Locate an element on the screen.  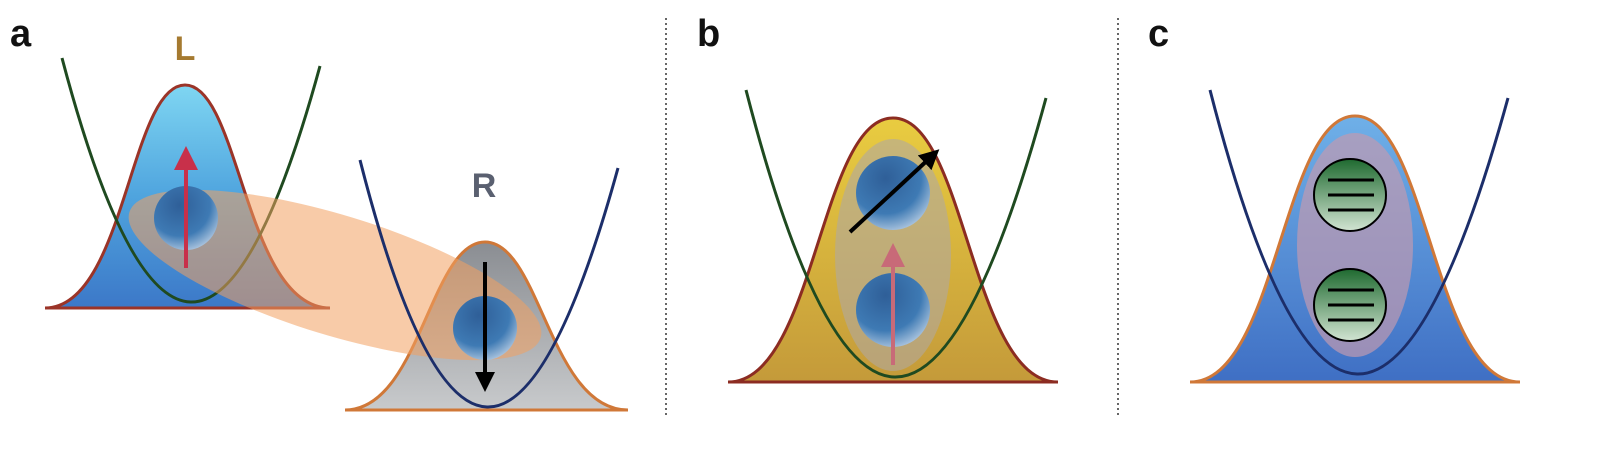
entangled-pair is located at coordinates (335, 275).